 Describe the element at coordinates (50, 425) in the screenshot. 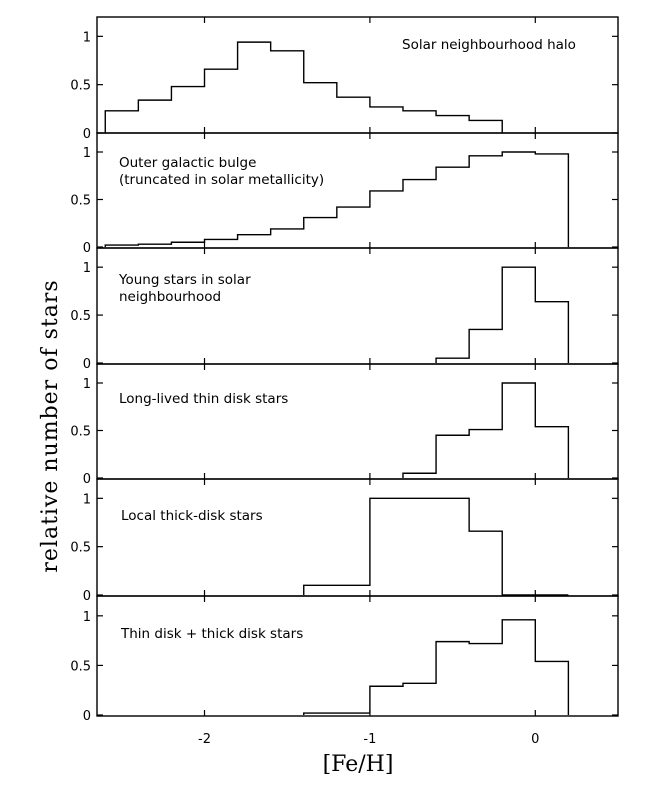

I see `y-axis-label: relative number of stars` at that location.